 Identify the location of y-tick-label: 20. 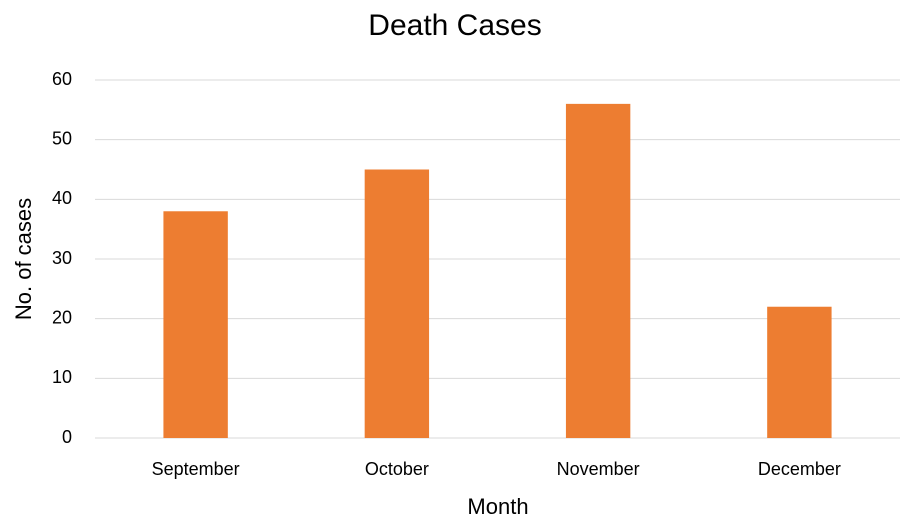
(62, 317).